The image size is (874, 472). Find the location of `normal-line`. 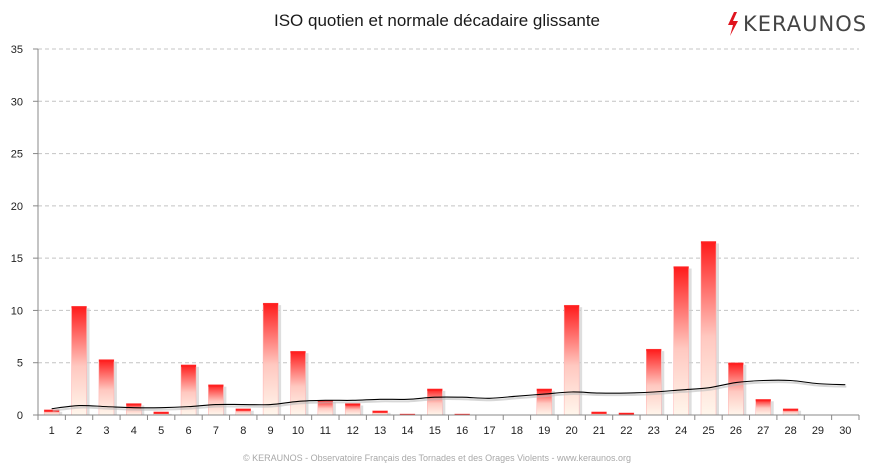

normal-line is located at coordinates (449, 395).